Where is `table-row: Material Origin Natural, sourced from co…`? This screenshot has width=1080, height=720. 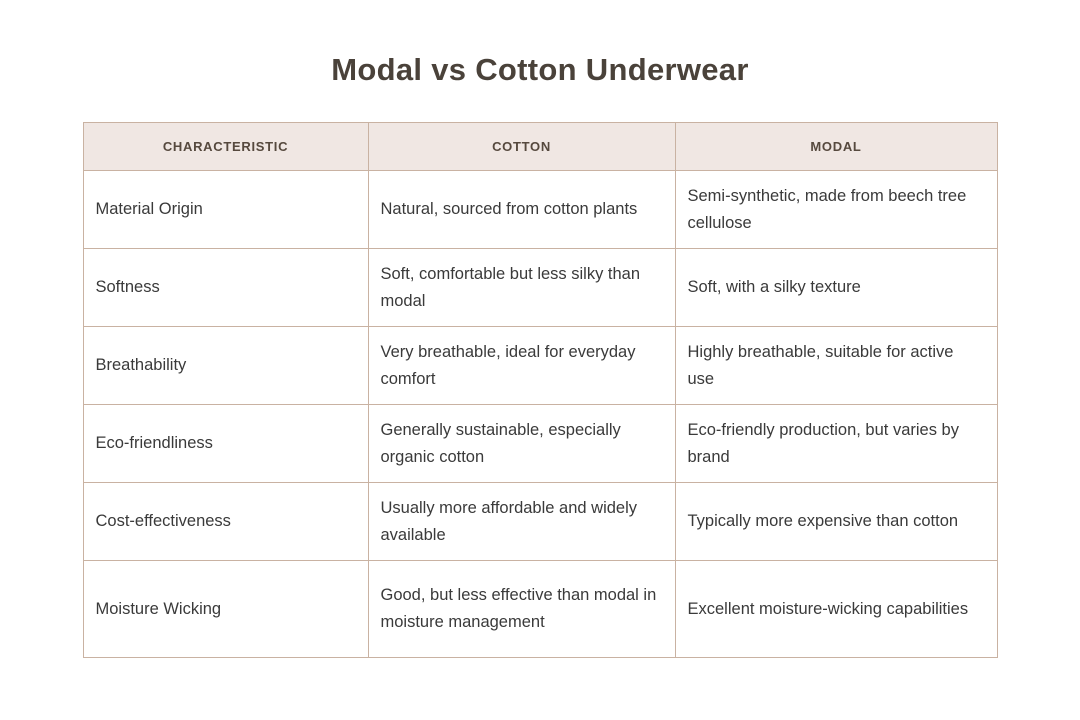
table-row: Material Origin Natural, sourced from co… is located at coordinates (540, 209).